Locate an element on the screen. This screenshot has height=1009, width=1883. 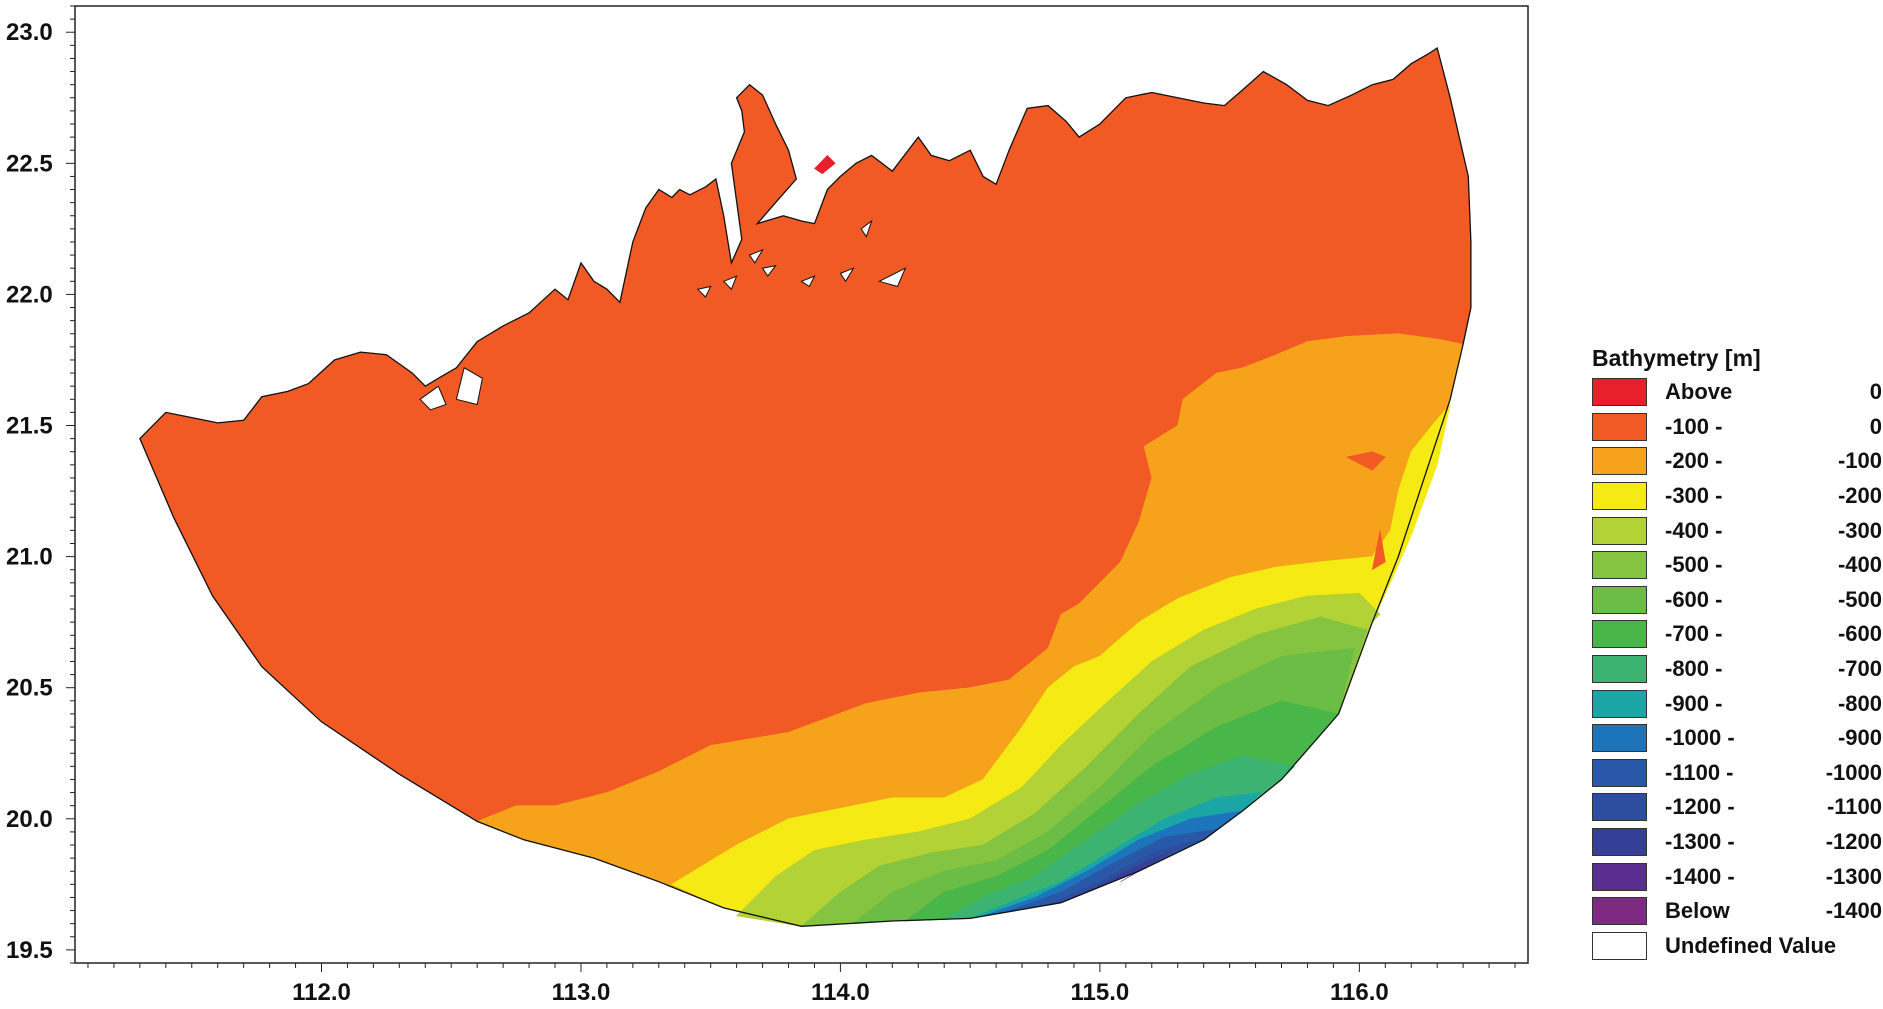
legend-range-to: -1300 is located at coordinates (1853, 876).